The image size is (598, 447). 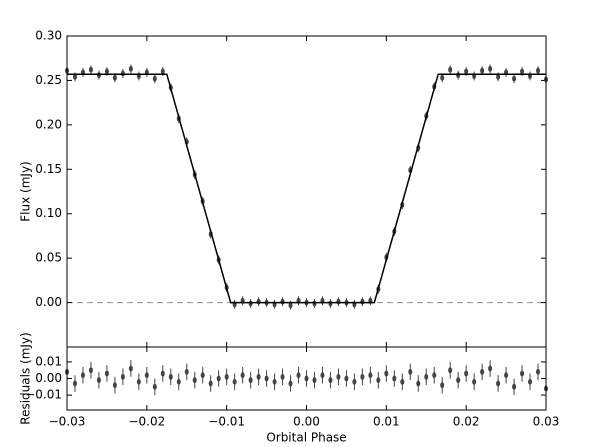 I want to click on axes-frame, so click(x=306, y=378).